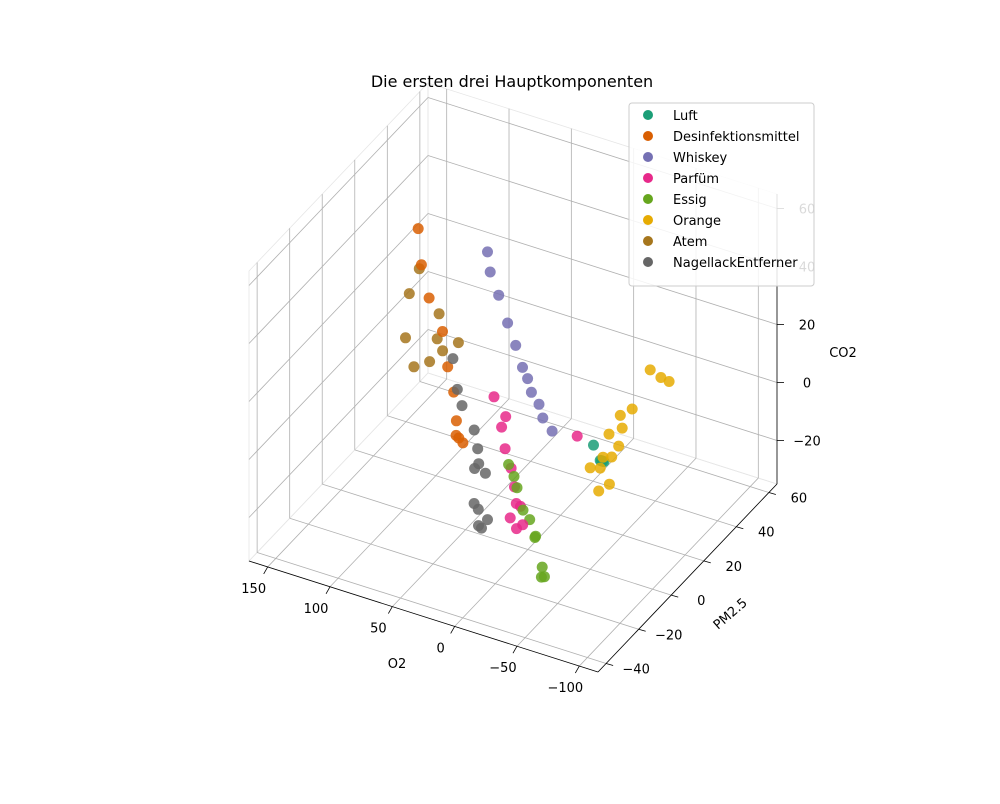  Describe the element at coordinates (512, 81) in the screenshot. I see `chart-title: Die ersten drei Hauptkomponenten` at that location.